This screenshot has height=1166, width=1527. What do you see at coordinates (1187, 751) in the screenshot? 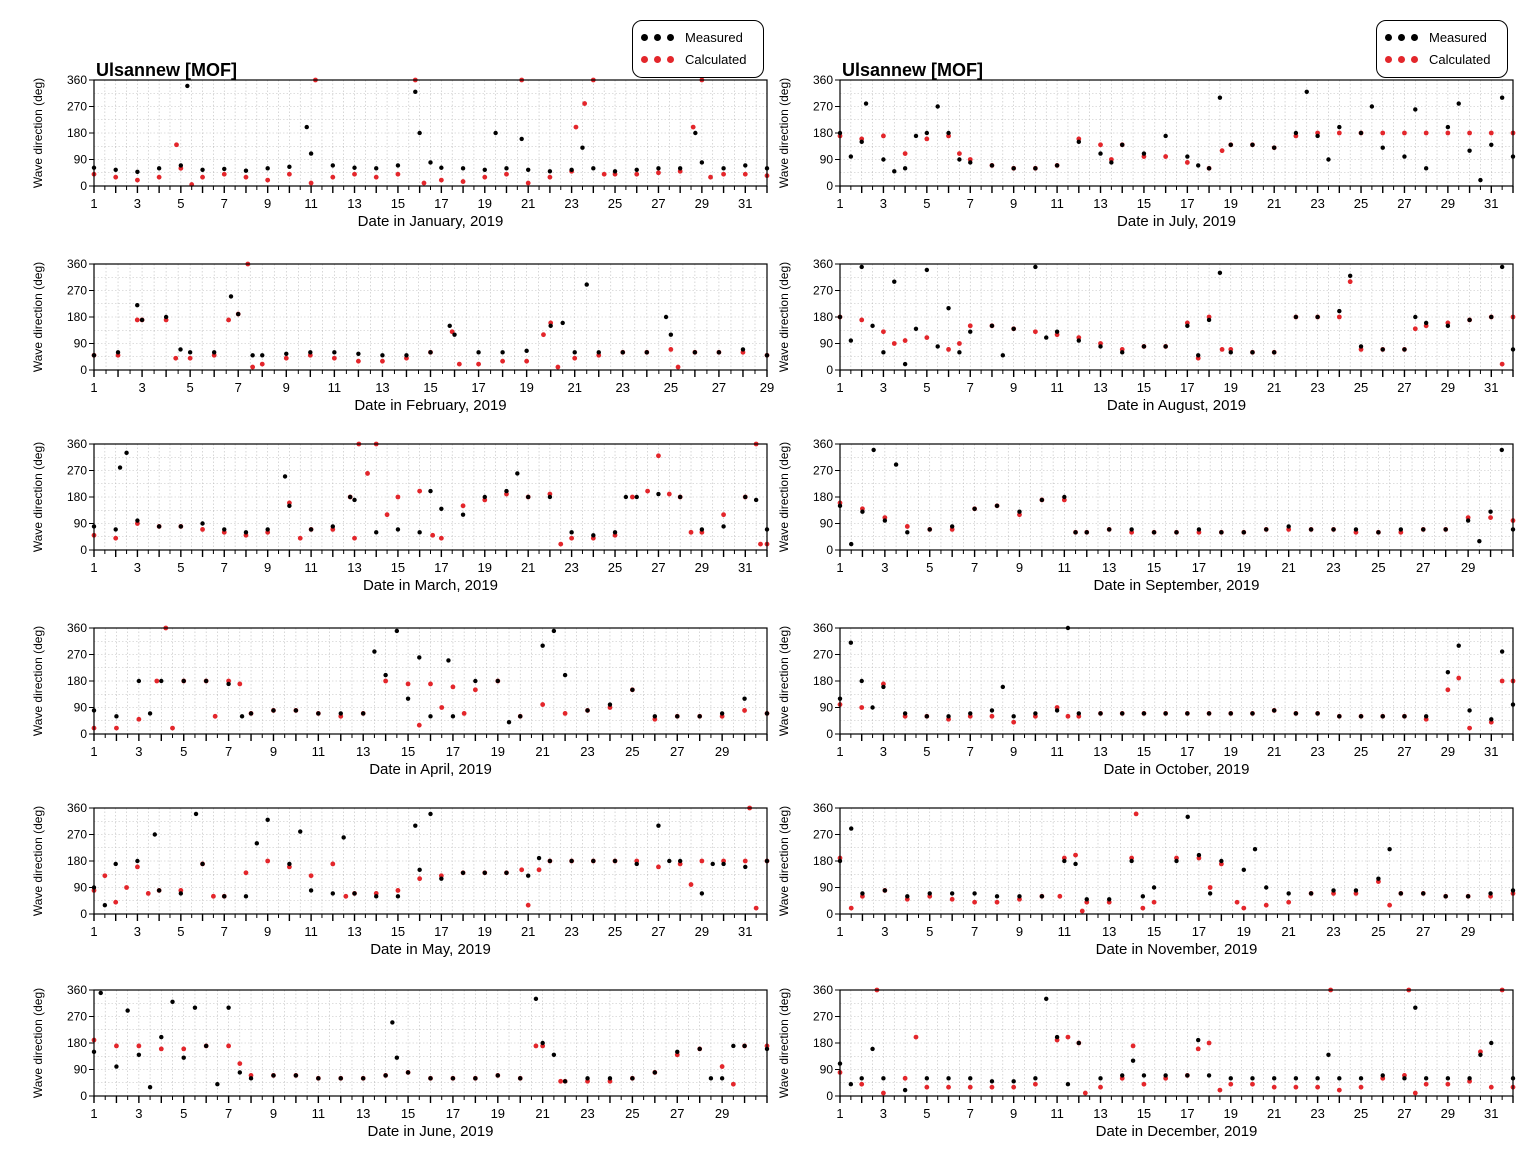
I see `x-tick-label: 17` at bounding box center [1187, 751].